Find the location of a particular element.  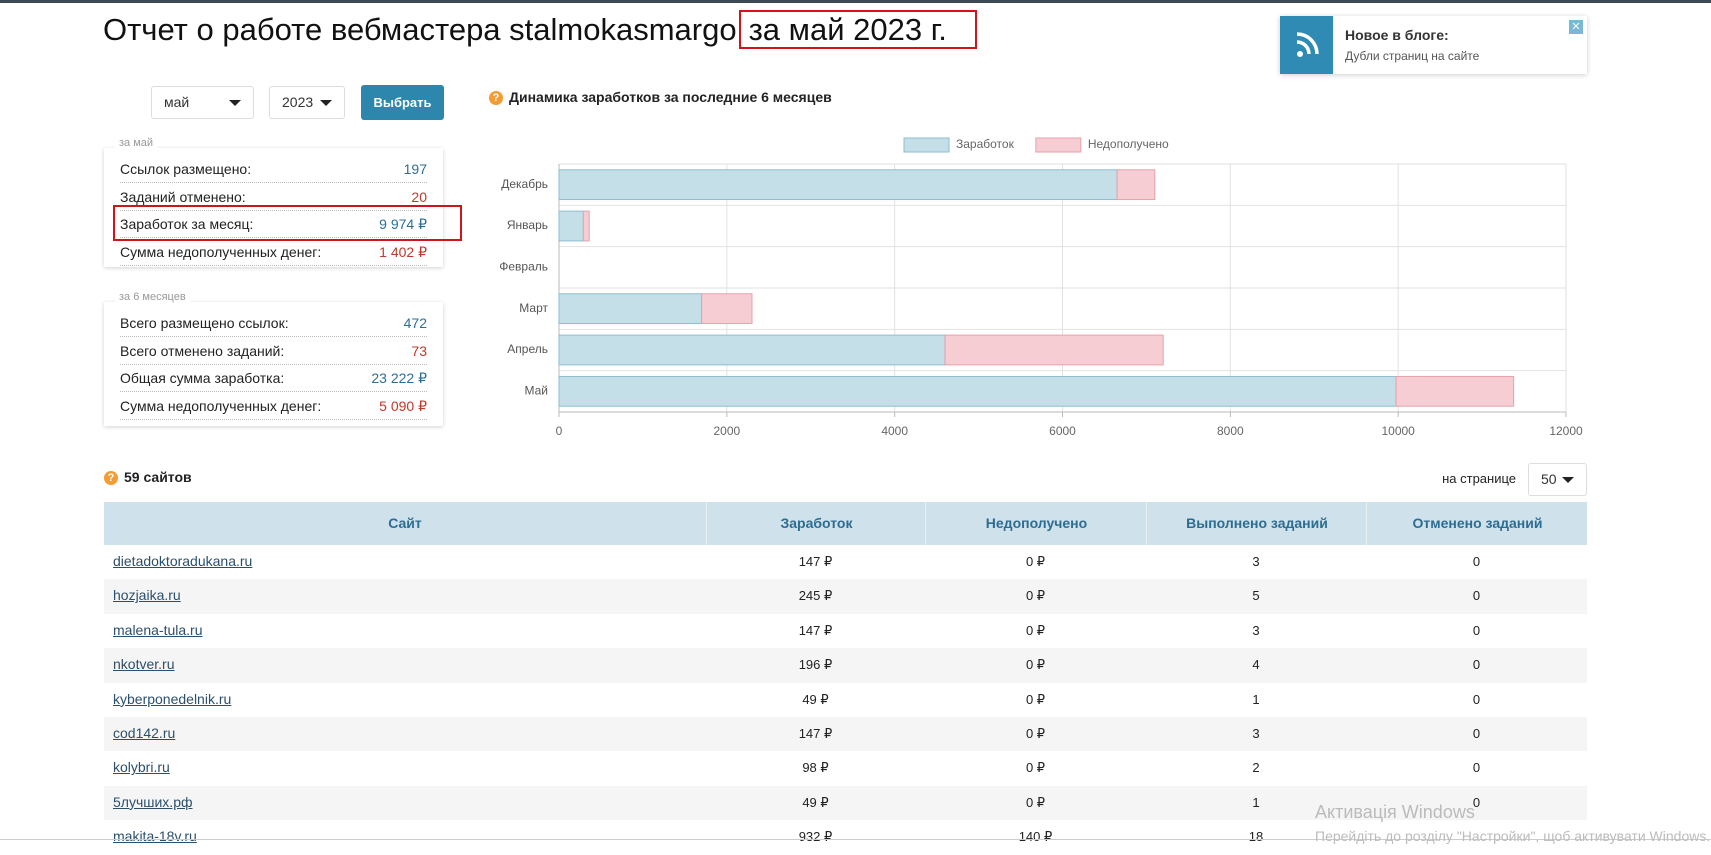

table-cell: 5 is located at coordinates (1256, 596).